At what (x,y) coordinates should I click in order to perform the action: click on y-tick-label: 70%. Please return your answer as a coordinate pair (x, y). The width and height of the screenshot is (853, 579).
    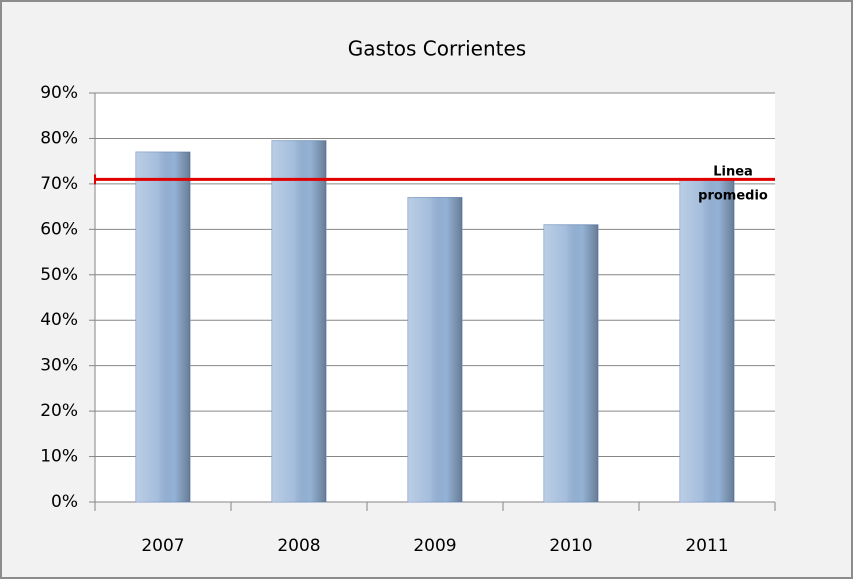
    Looking at the image, I should click on (59, 184).